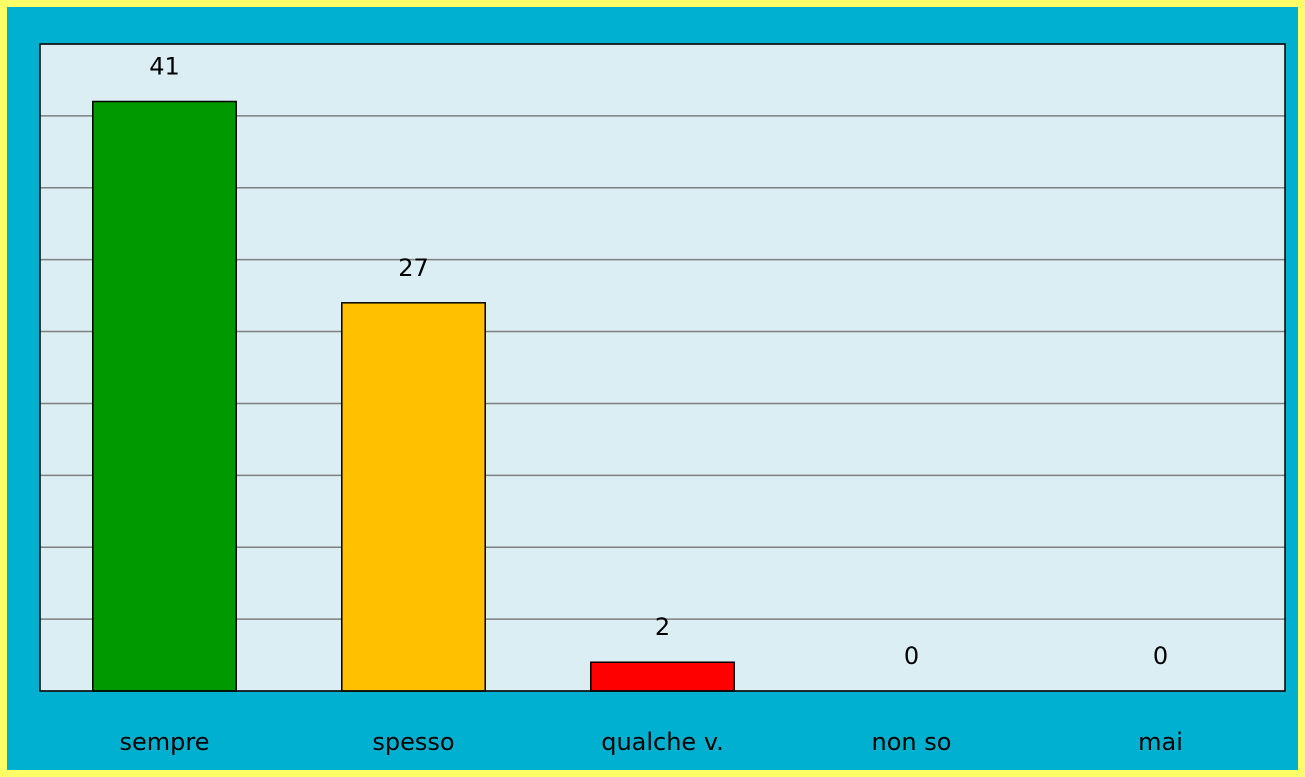 The width and height of the screenshot is (1305, 777). What do you see at coordinates (413, 742) in the screenshot?
I see `x-tick-label: spesso` at bounding box center [413, 742].